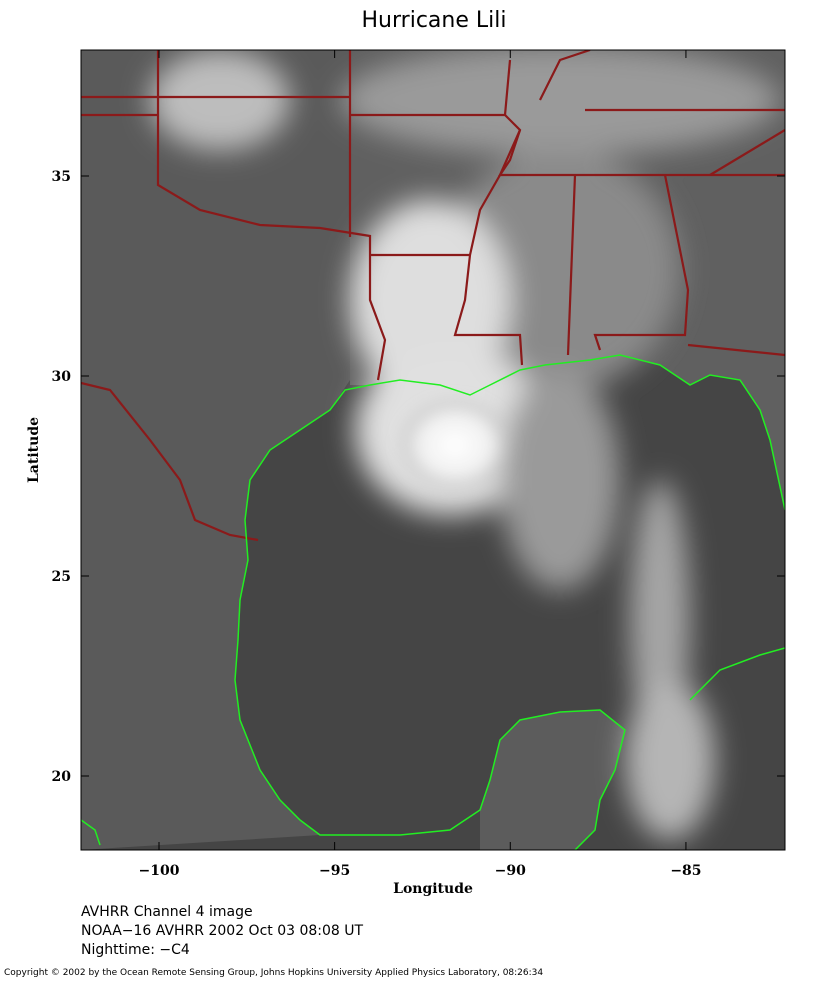 The image size is (816, 981). I want to click on y-tick-label: 25, so click(61, 577).